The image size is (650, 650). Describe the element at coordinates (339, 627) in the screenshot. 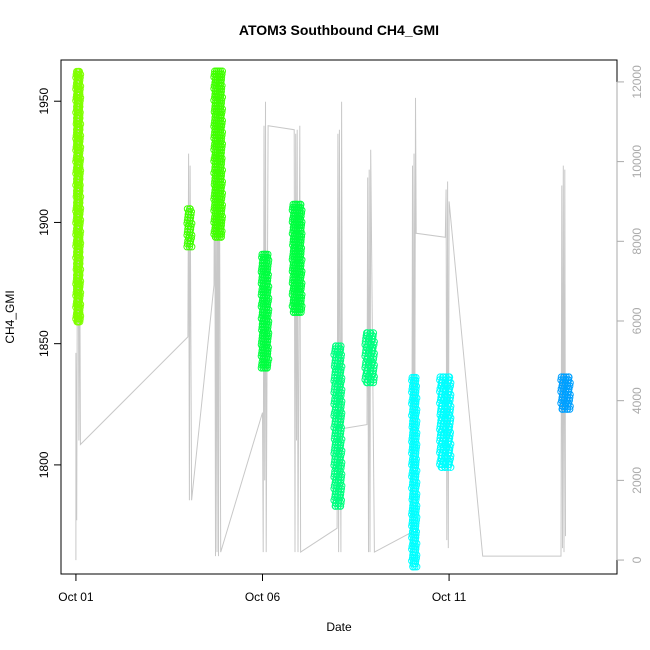

I see `x-axis-label: Date` at that location.